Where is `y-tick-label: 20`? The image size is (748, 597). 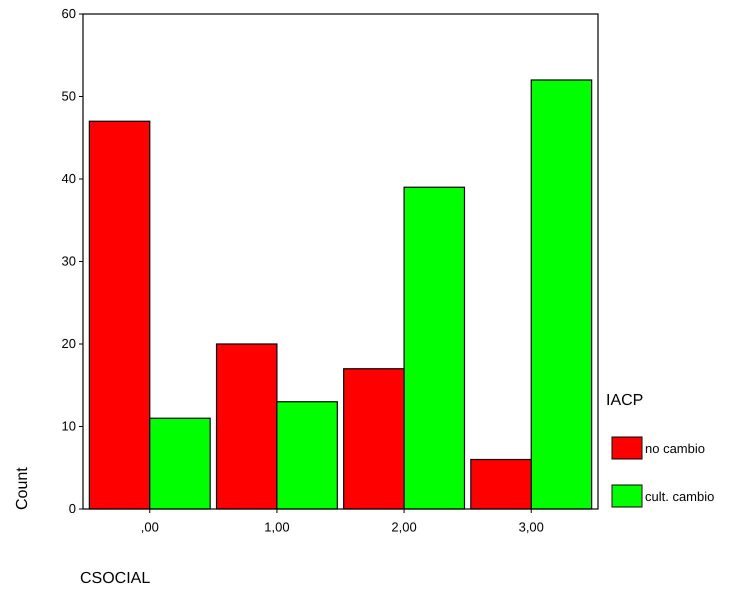
y-tick-label: 20 is located at coordinates (69, 344).